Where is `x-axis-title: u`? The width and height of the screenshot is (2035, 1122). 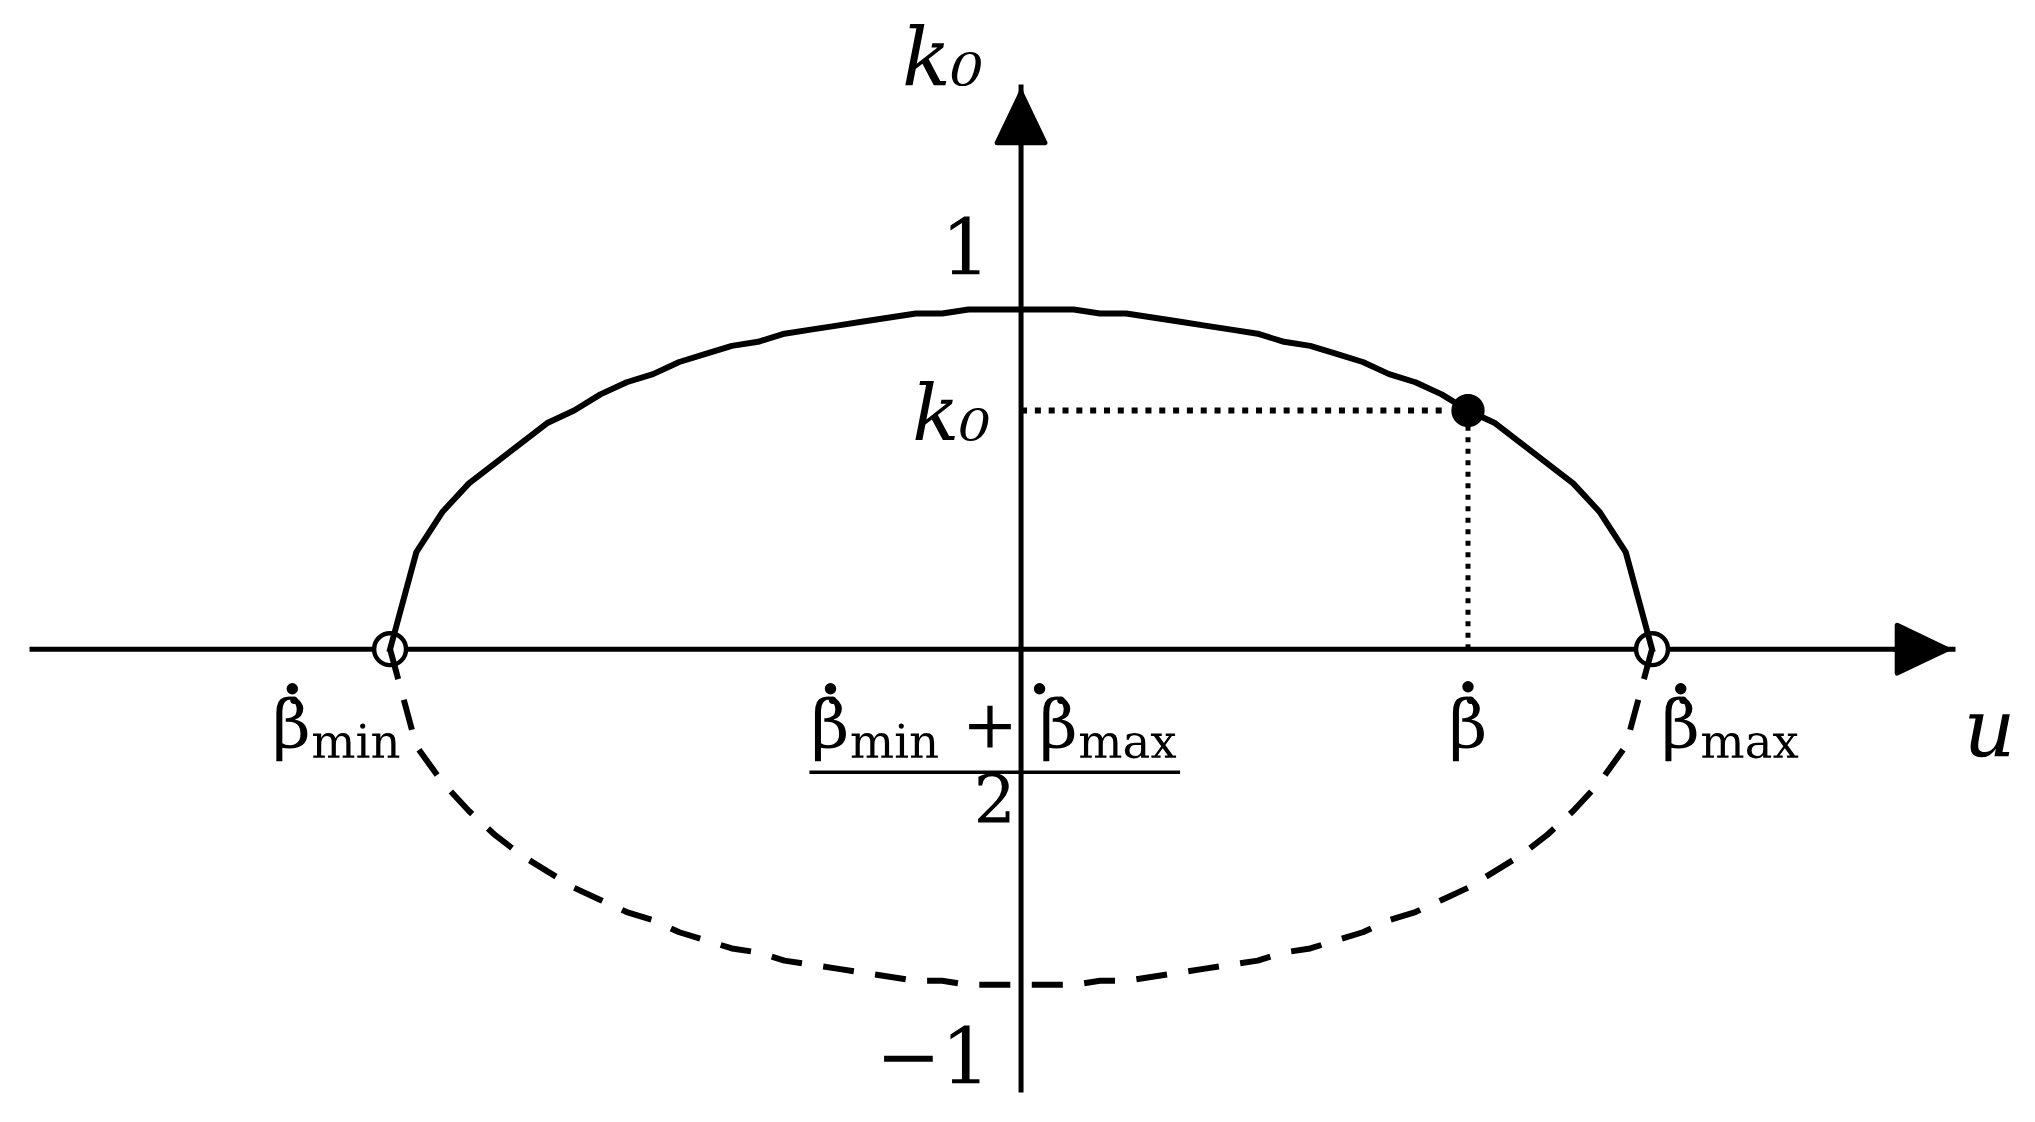
x-axis-title: u is located at coordinates (1989, 736).